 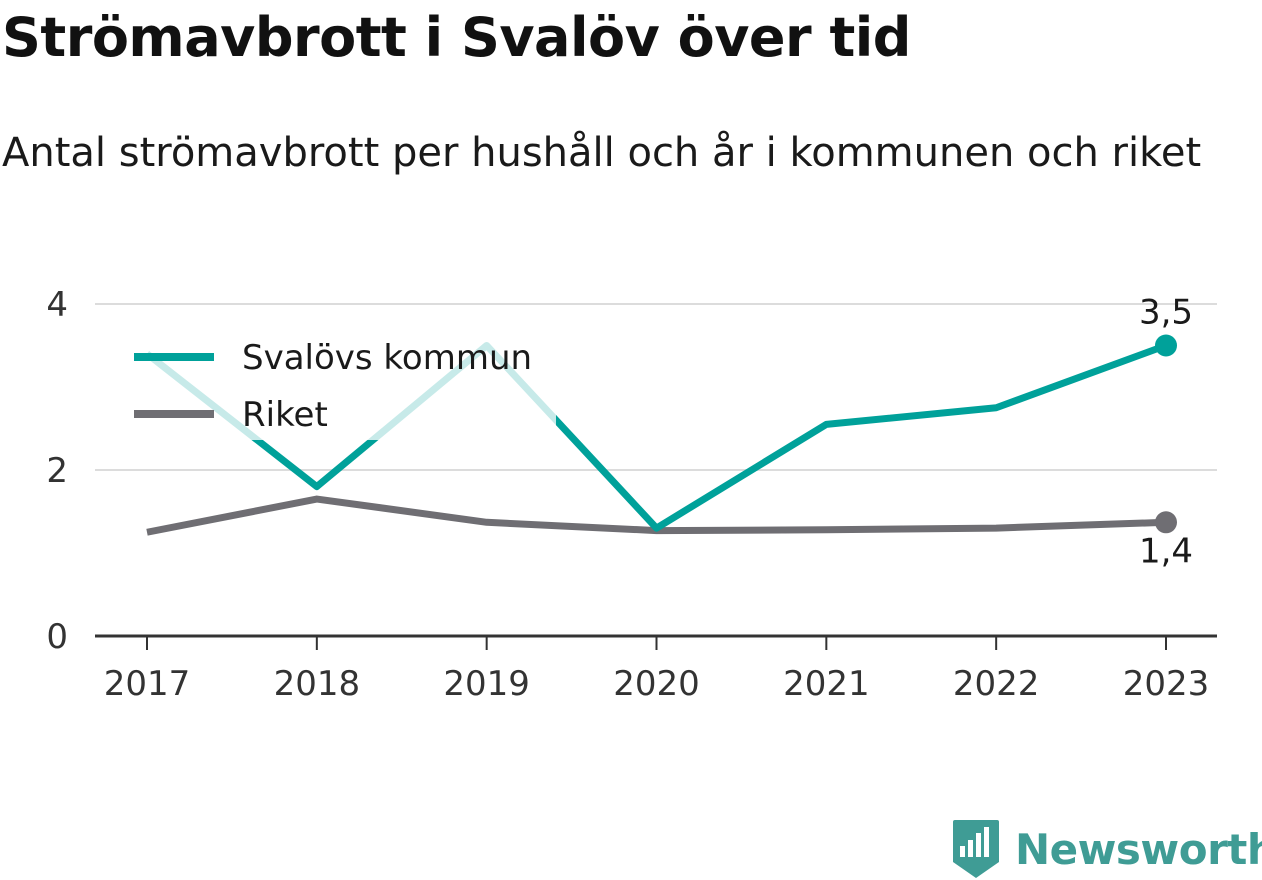 I want to click on end-value-label: 1,4, so click(x=1166, y=551).